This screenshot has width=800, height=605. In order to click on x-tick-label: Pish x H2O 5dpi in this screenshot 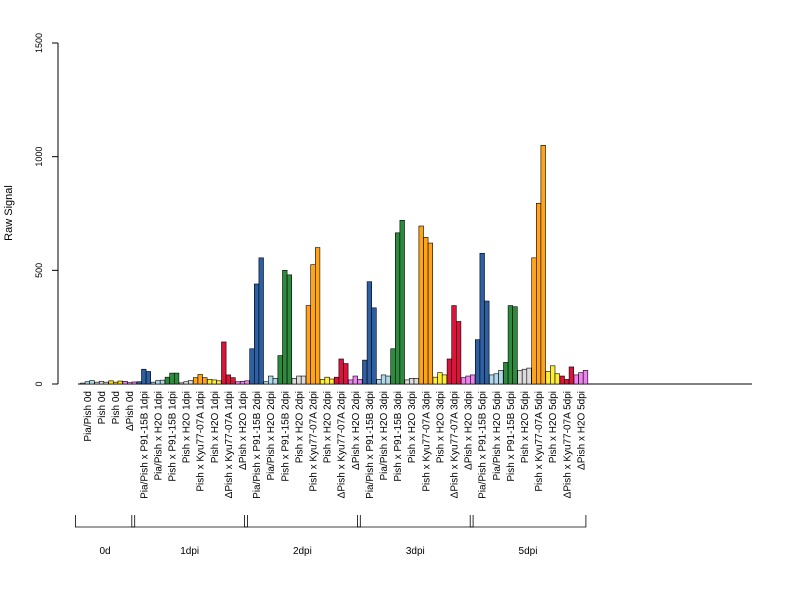, I will do `click(553, 427)`.